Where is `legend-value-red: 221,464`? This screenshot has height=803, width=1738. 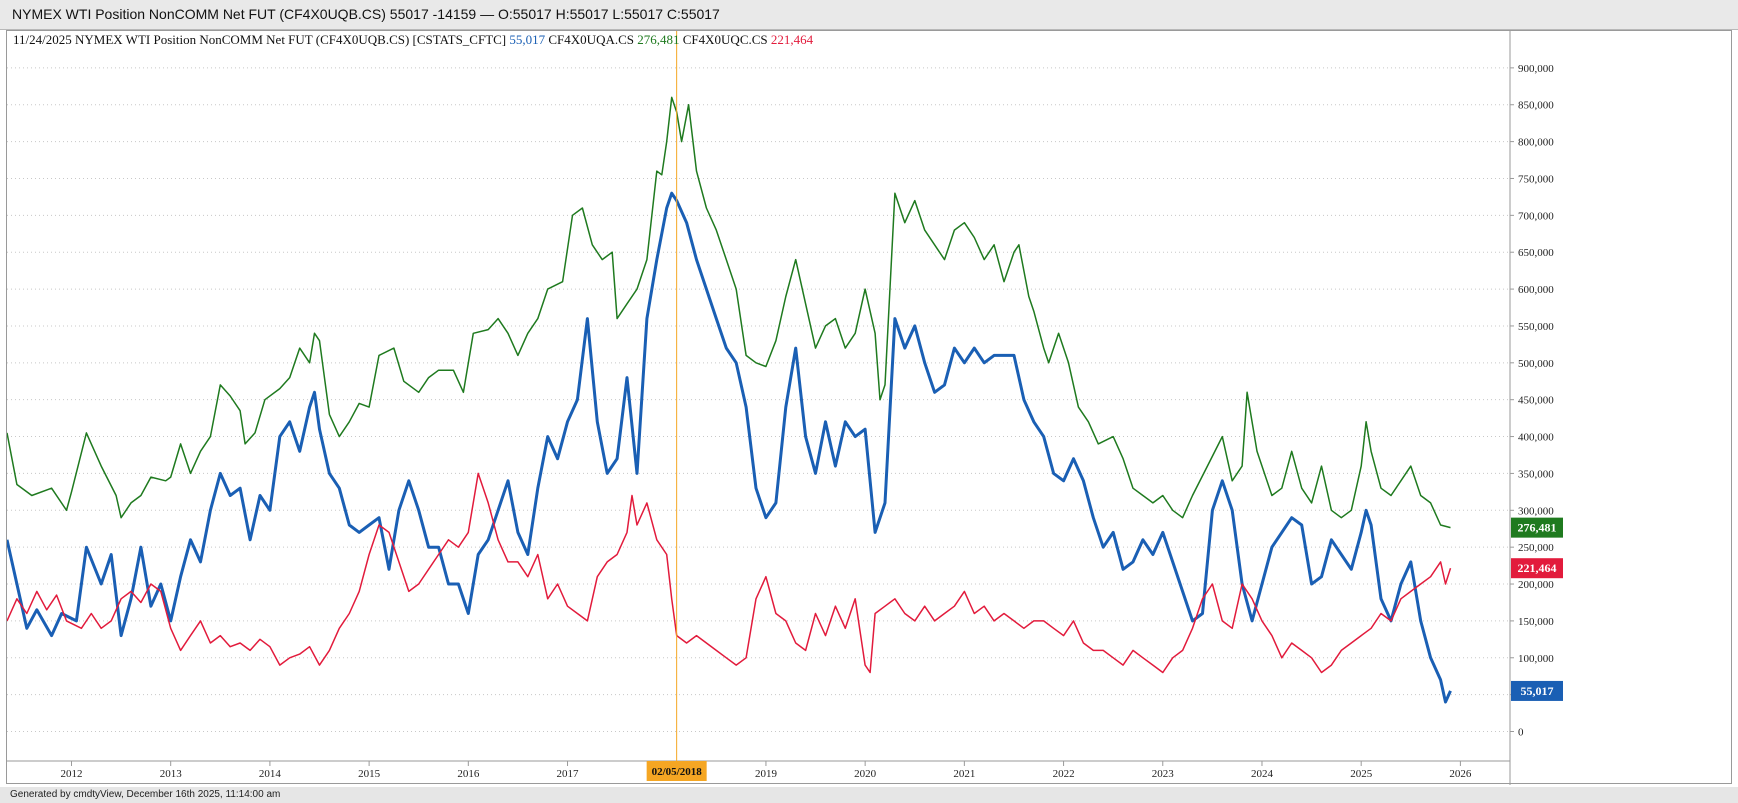
legend-value-red: 221,464 is located at coordinates (792, 39).